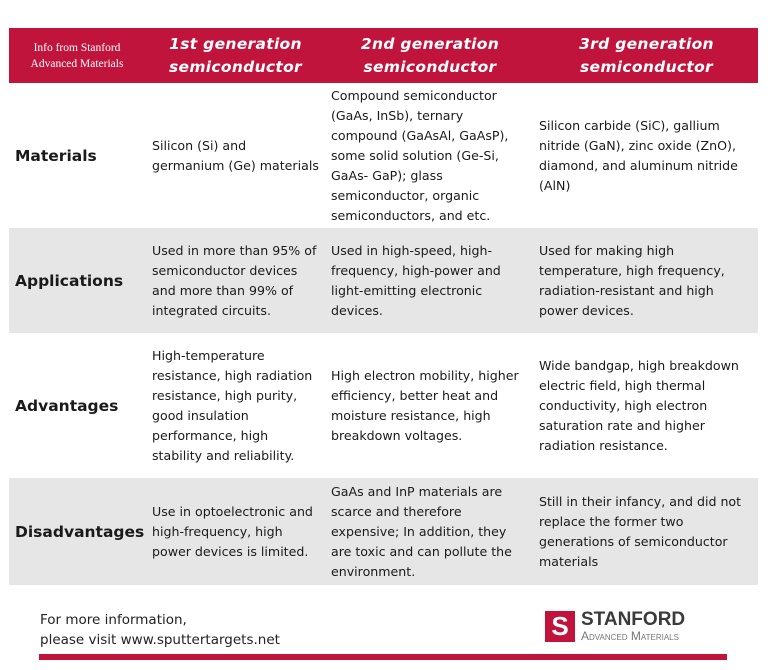  Describe the element at coordinates (633, 619) in the screenshot. I see `logo-name: STANFORD` at that location.